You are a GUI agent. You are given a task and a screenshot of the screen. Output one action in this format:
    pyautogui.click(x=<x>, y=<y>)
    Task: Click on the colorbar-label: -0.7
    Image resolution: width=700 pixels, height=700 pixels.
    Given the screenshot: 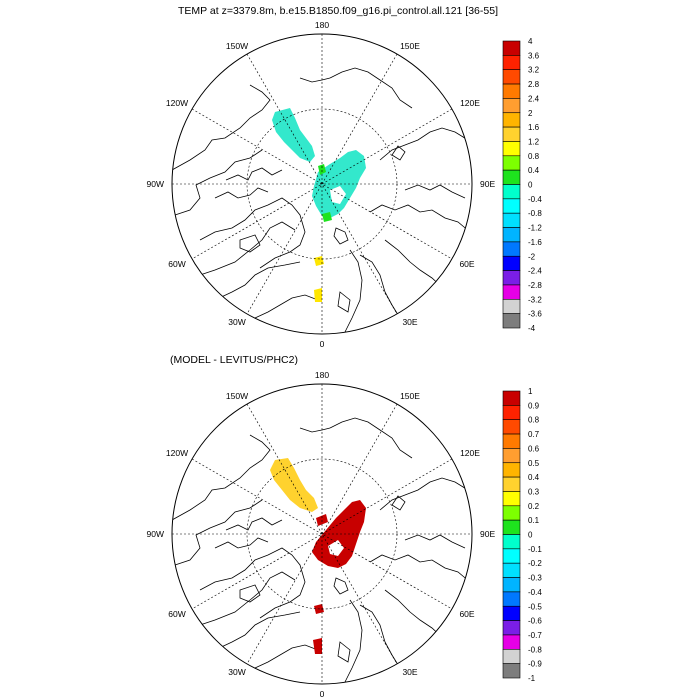 What is the action you would take?
    pyautogui.click(x=535, y=635)
    